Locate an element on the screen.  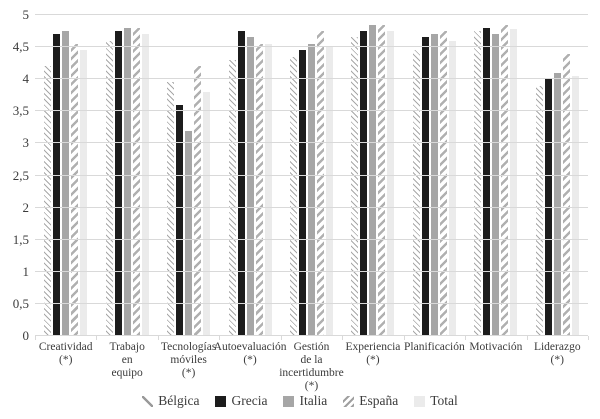
y-tick-label: 4,5 is located at coordinates (20, 47).